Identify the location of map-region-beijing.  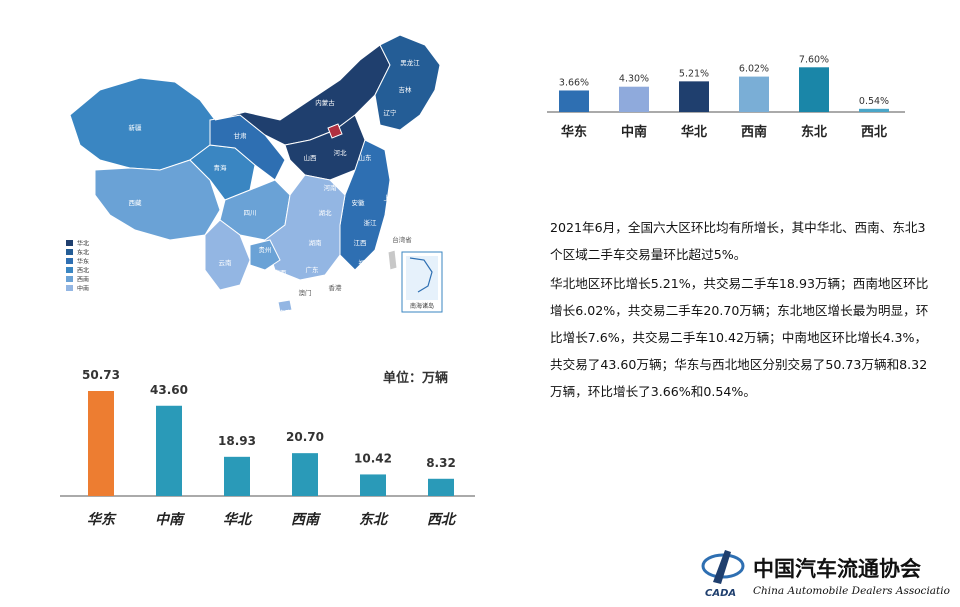
(335, 131).